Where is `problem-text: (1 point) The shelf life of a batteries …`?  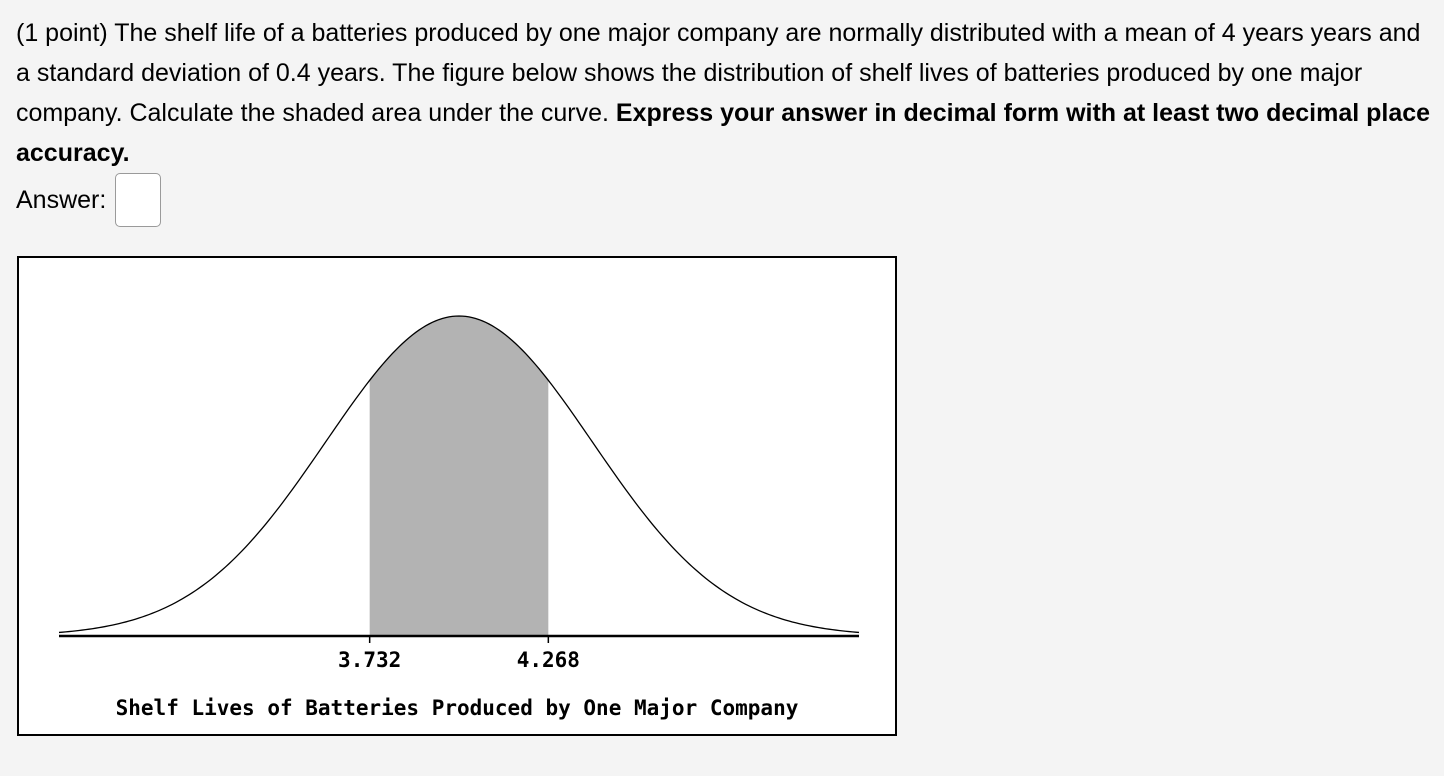
problem-text: (1 point) The shelf life of a batteries … is located at coordinates (718, 73).